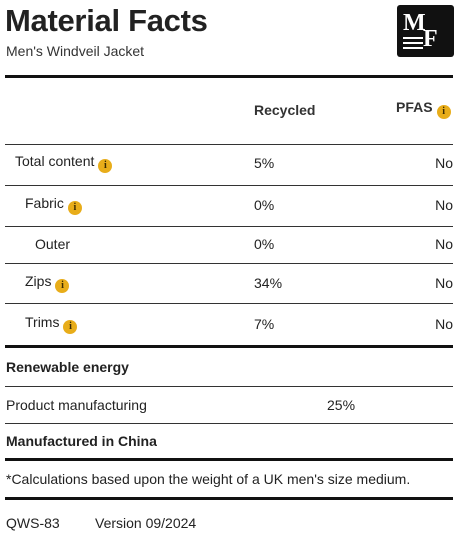 Image resolution: width=457 pixels, height=536 pixels. Describe the element at coordinates (430, 39) in the screenshot. I see `logo-letter-f: F` at that location.